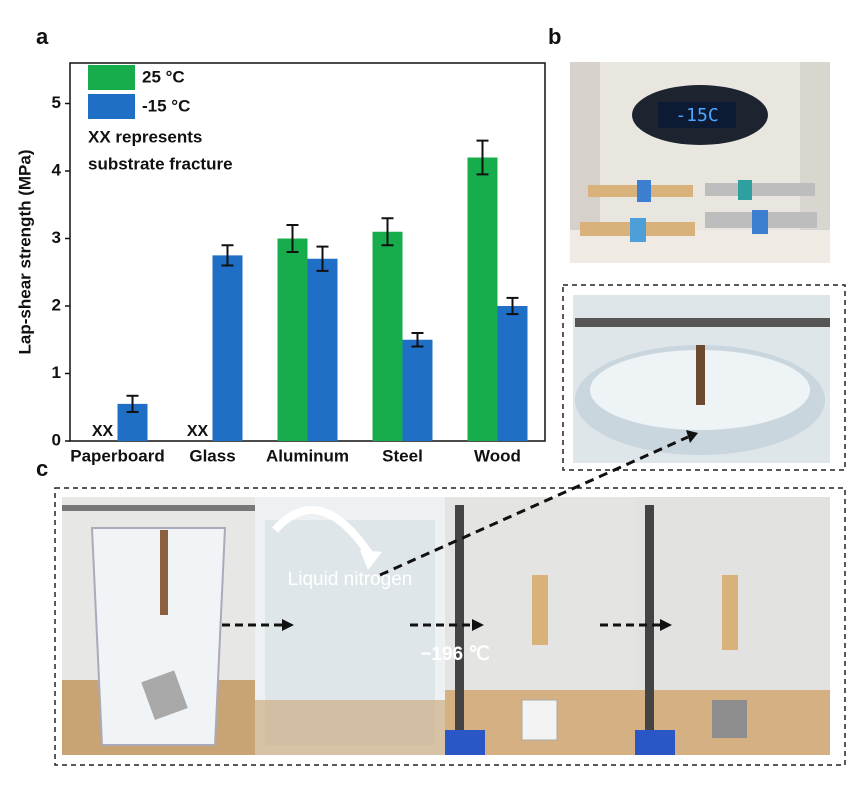 Image resolution: width=865 pixels, height=790 pixels. Describe the element at coordinates (117, 455) in the screenshot. I see `x-tick-label: Paperboard` at that location.